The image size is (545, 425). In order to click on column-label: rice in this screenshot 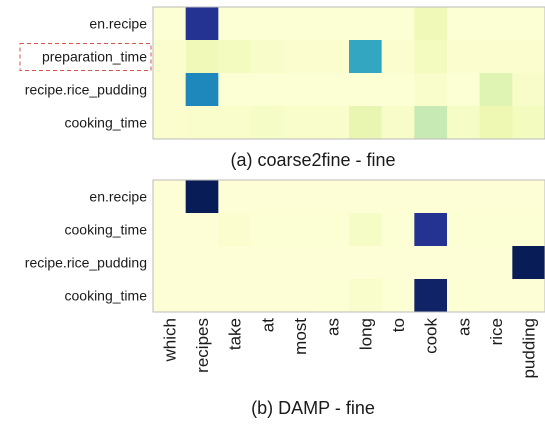, I will do `click(496, 331)`.